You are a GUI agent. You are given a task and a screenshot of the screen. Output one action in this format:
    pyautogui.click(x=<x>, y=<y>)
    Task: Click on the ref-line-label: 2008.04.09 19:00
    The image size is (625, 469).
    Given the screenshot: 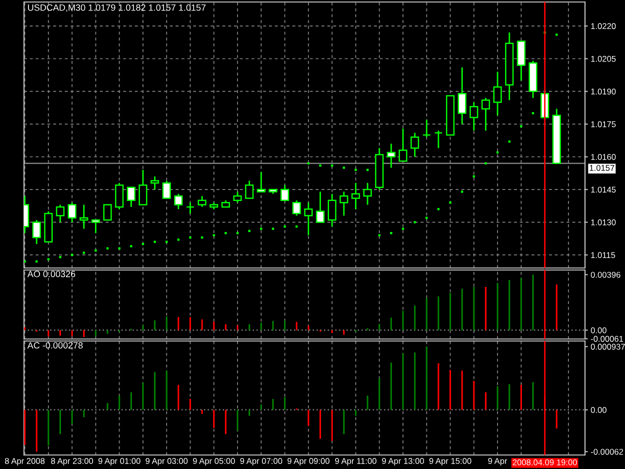 What is the action you would take?
    pyautogui.click(x=544, y=462)
    